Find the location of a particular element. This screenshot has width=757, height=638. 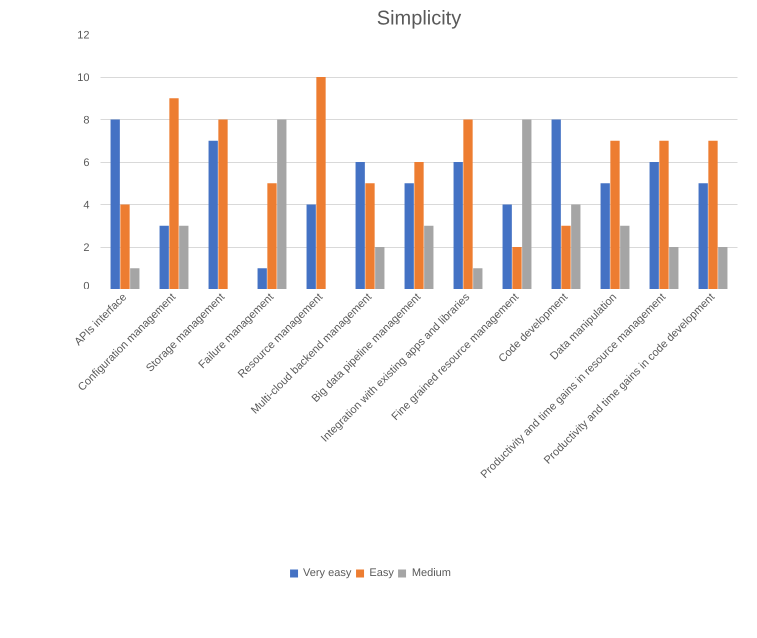

y-tick-label: 12 is located at coordinates (83, 36).